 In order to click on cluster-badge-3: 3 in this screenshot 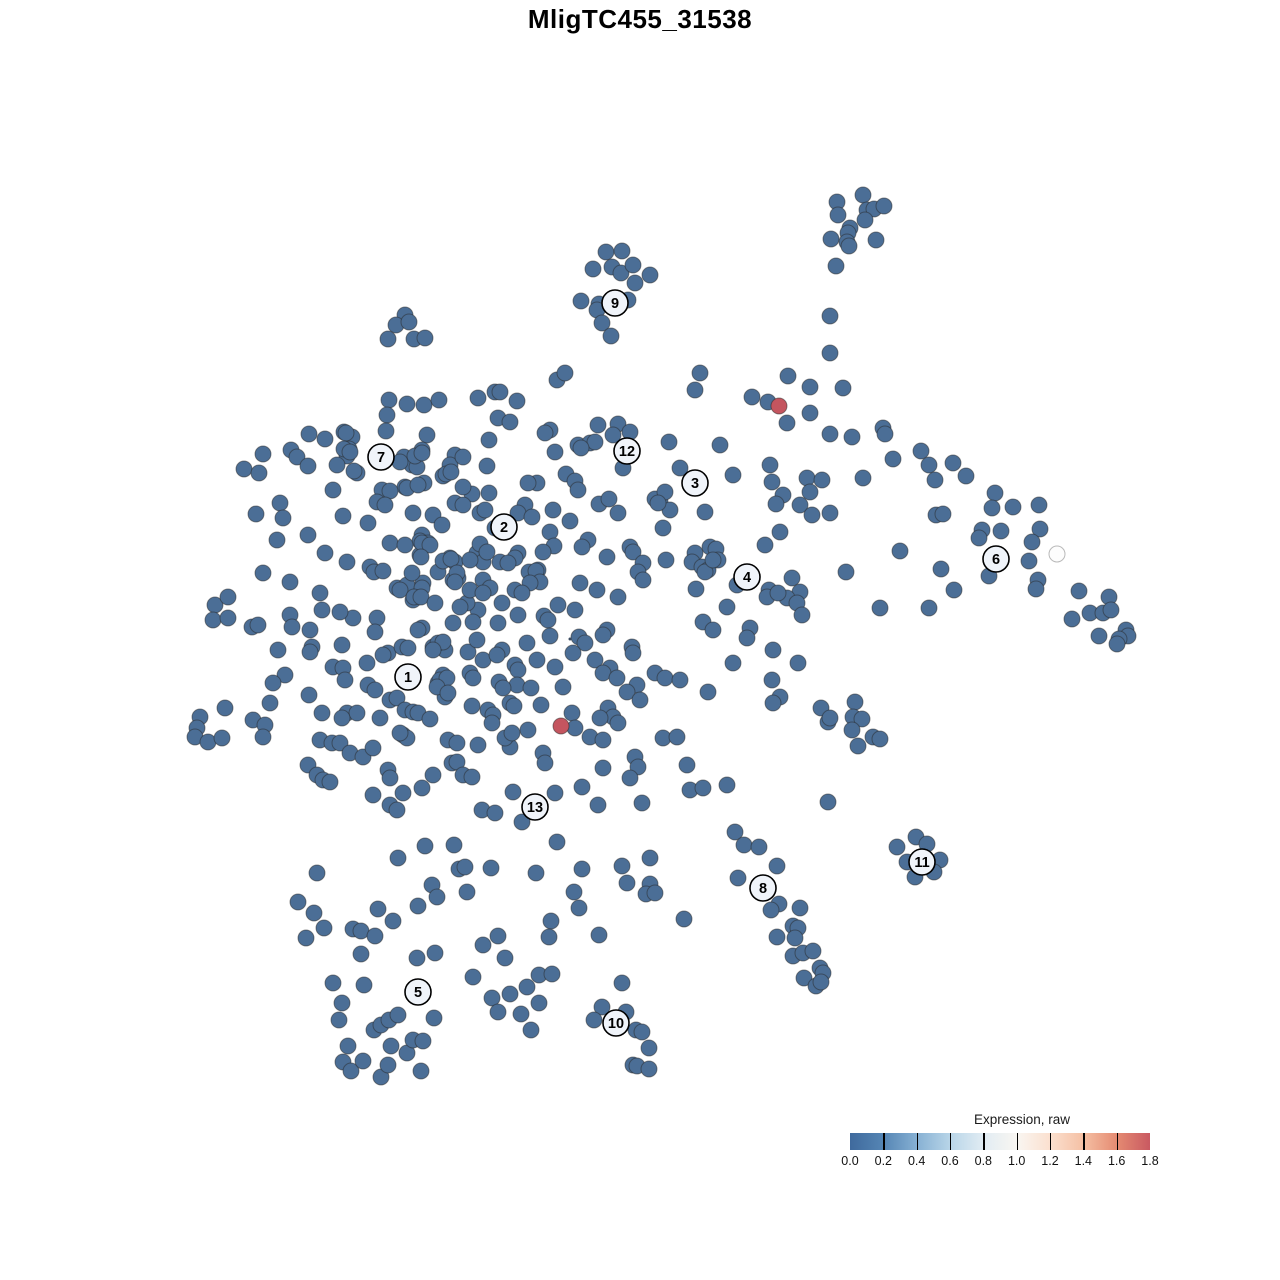, I will do `click(695, 483)`.